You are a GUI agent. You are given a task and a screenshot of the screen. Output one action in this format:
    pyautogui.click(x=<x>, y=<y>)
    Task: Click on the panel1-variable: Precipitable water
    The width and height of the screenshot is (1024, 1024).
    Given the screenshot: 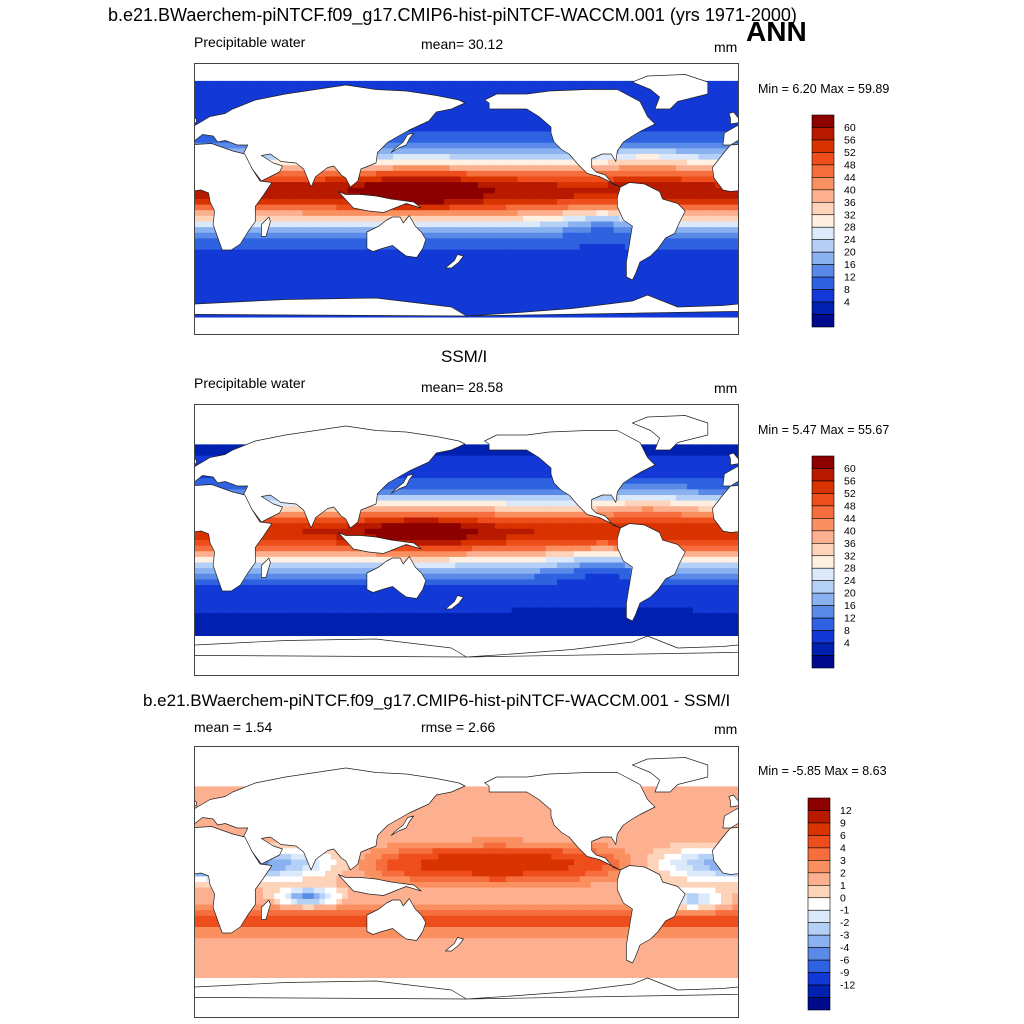 What is the action you would take?
    pyautogui.click(x=250, y=42)
    